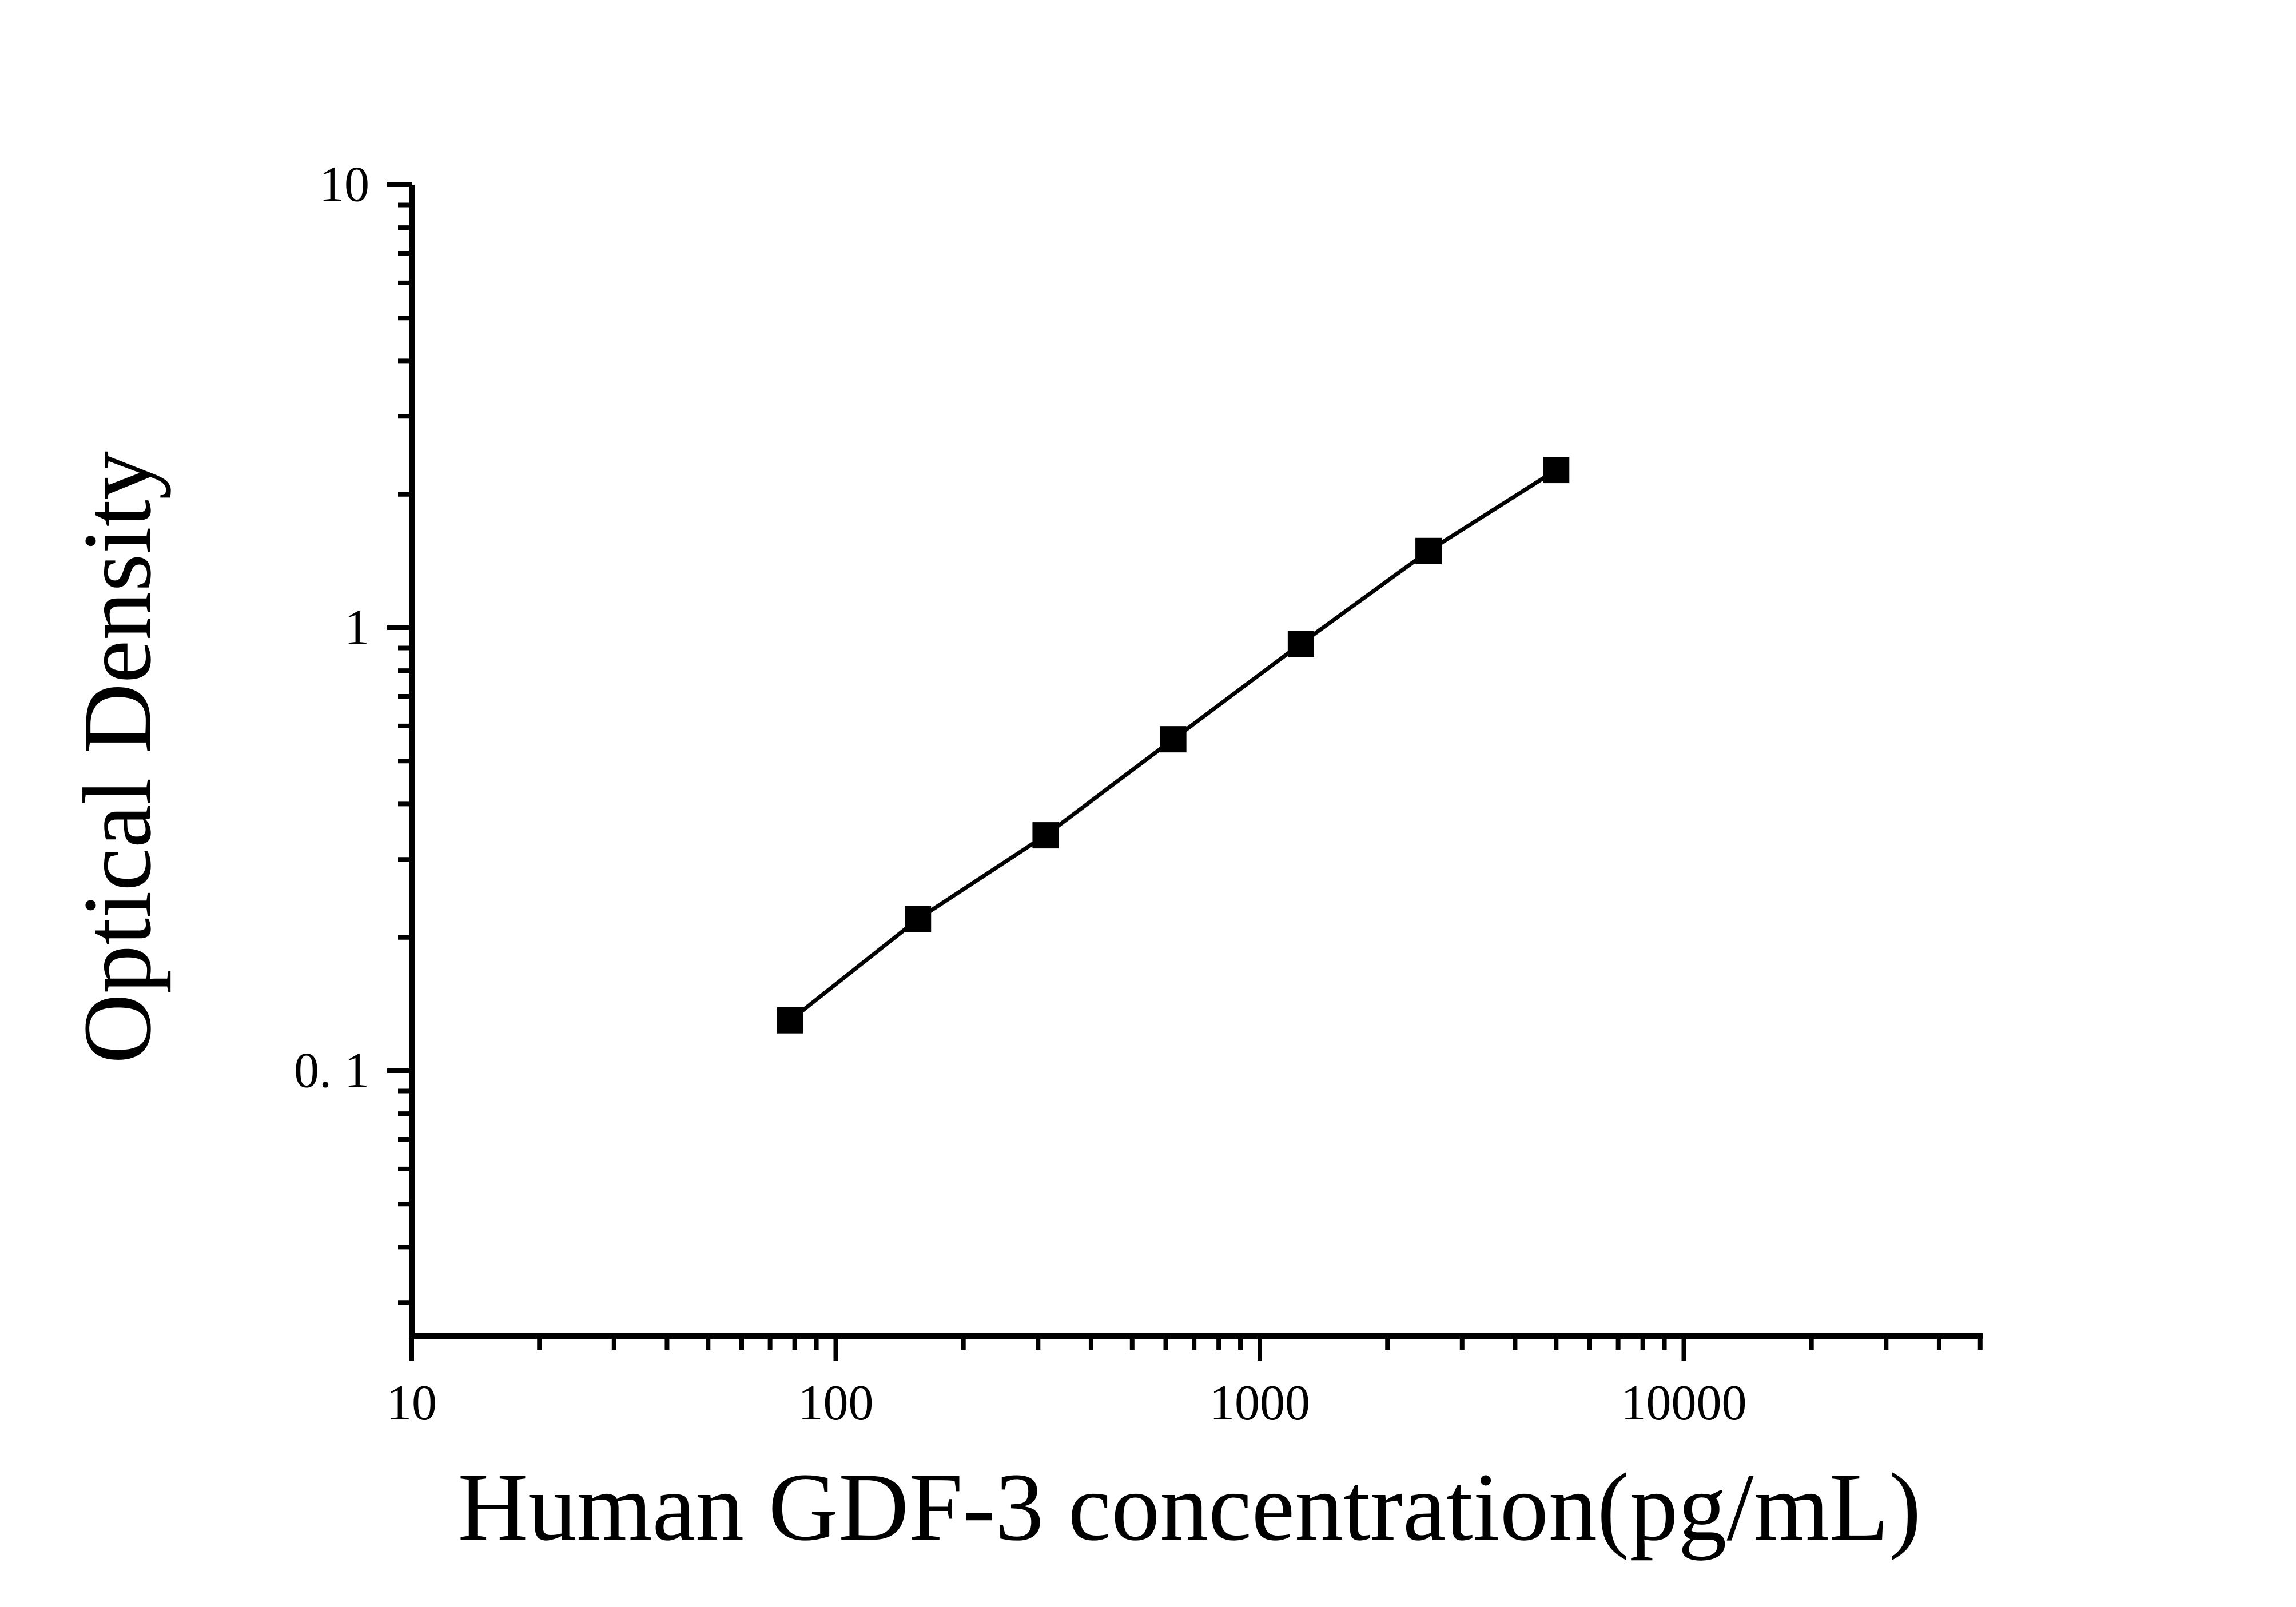  I want to click on x-tick-label: 100, so click(836, 1403).